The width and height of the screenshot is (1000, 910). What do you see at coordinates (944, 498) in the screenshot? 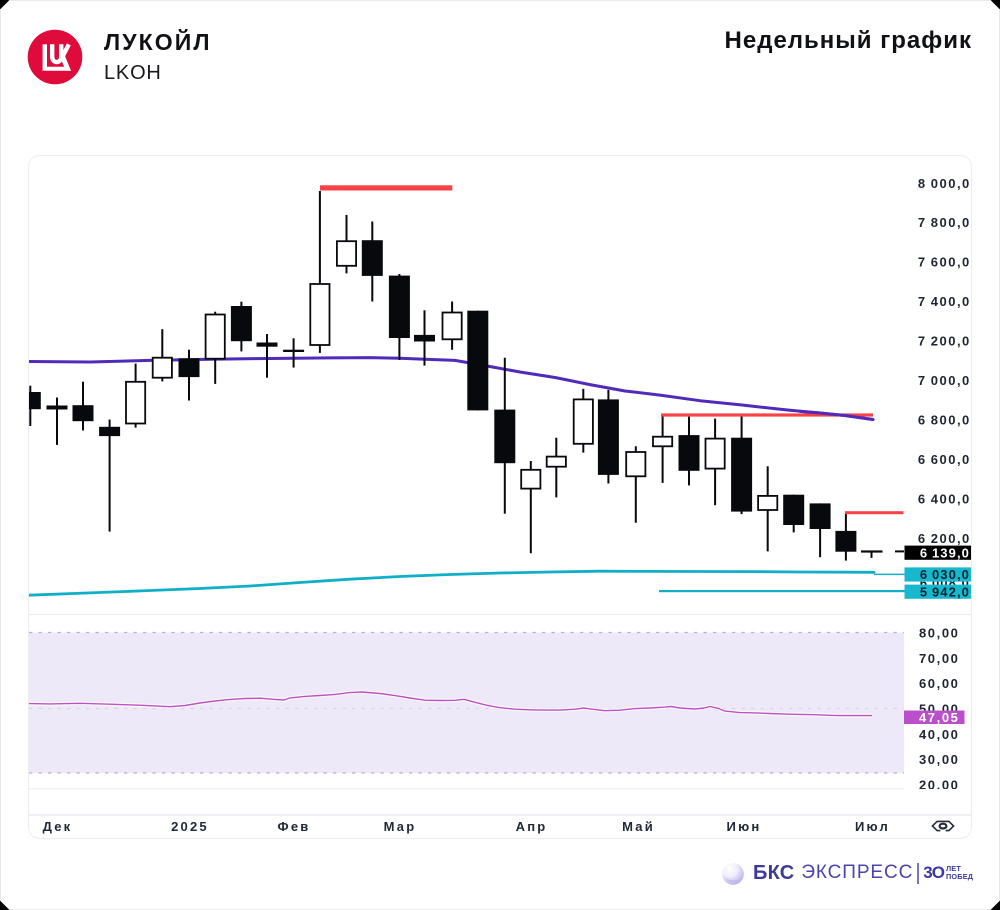
I see `svg-text: 6 400,0` at bounding box center [944, 498].